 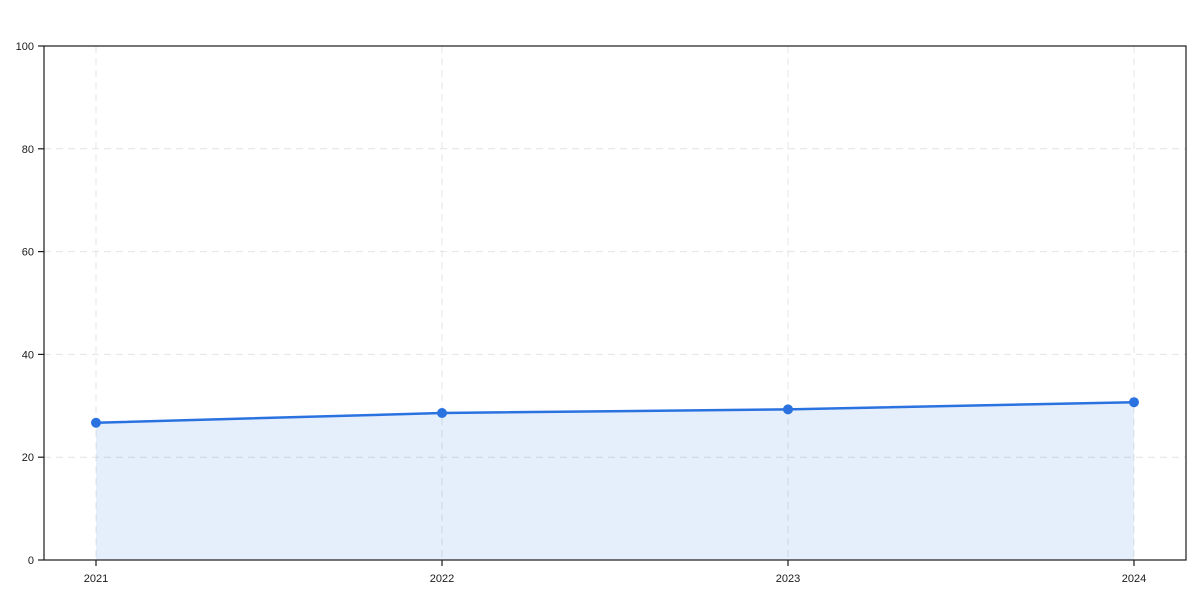 What do you see at coordinates (31, 561) in the screenshot?
I see `y-tick-label: 0` at bounding box center [31, 561].